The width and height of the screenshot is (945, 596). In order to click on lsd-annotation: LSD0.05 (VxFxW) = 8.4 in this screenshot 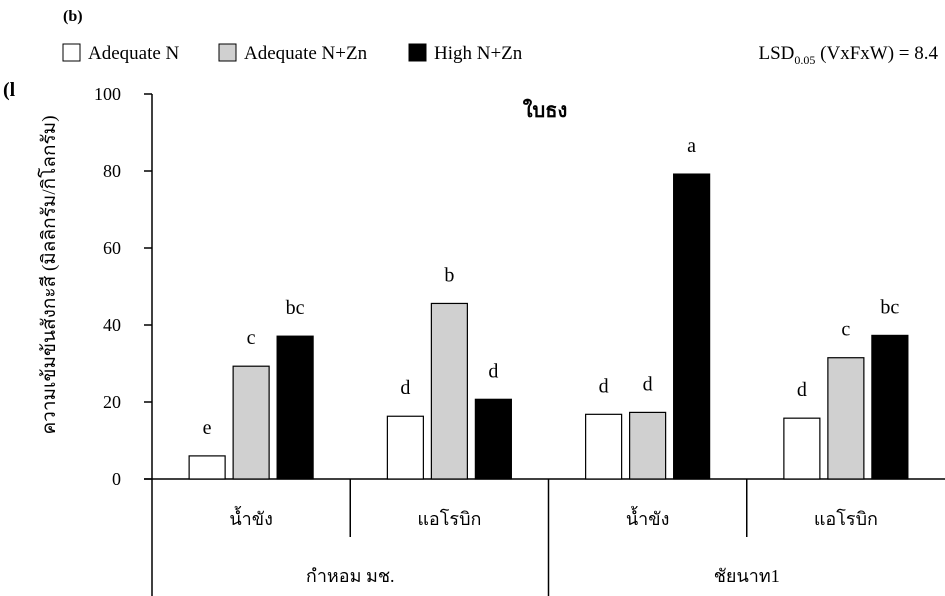, I will do `click(849, 55)`.